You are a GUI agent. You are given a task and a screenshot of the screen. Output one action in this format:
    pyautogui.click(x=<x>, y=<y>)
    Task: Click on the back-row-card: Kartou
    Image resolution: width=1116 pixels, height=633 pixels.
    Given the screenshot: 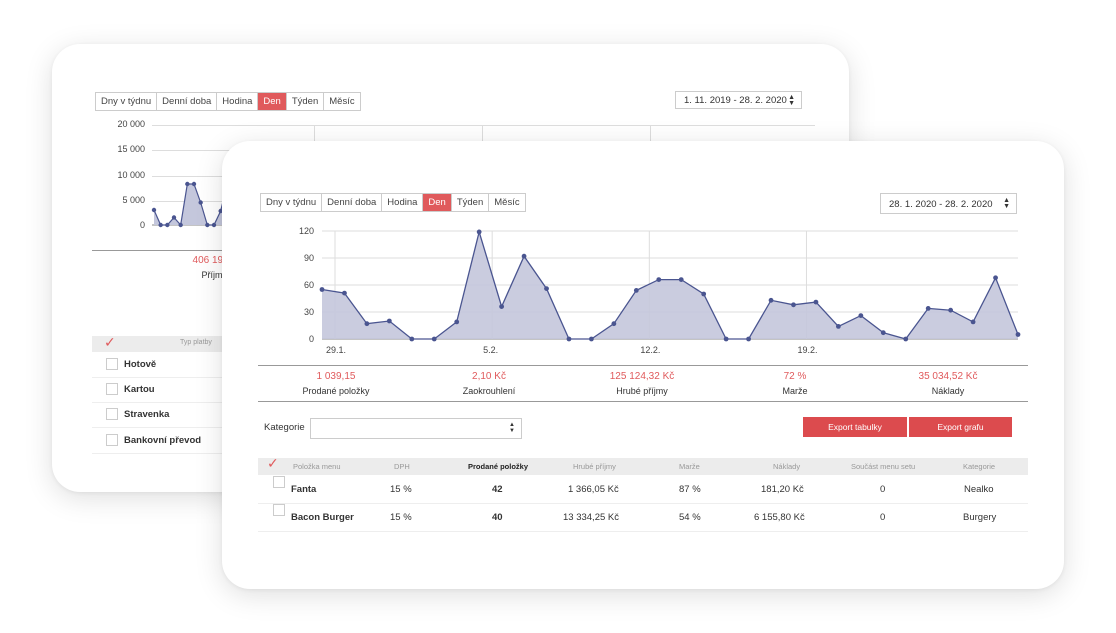 What is the action you would take?
    pyautogui.click(x=167, y=390)
    